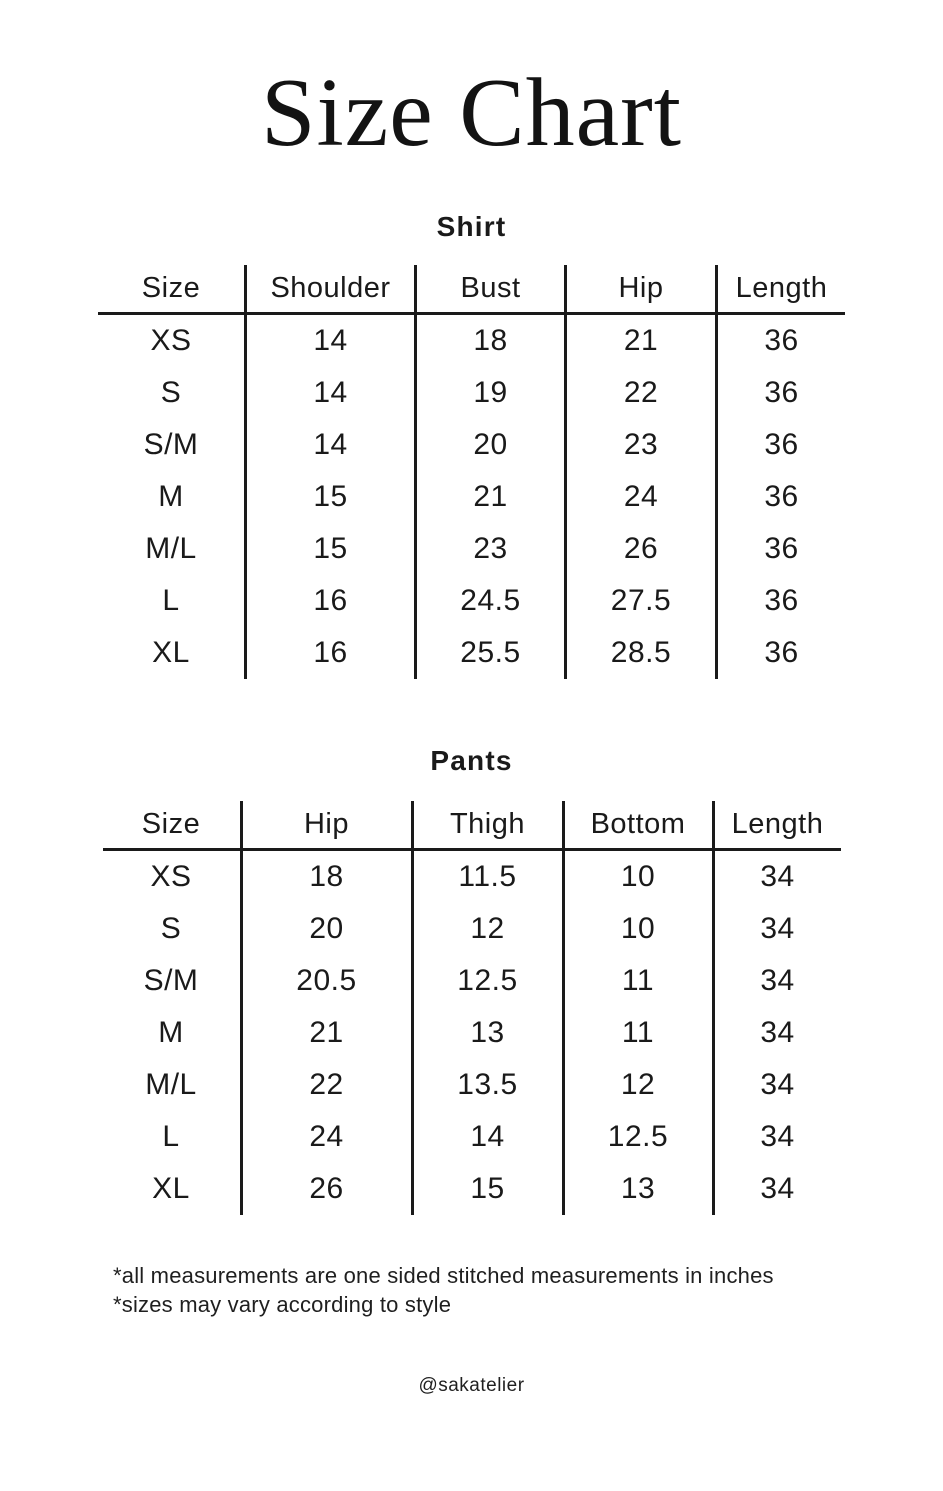  Describe the element at coordinates (282, 1304) in the screenshot. I see `footnote-sizes-vary: *sizes may vary according to style` at that location.